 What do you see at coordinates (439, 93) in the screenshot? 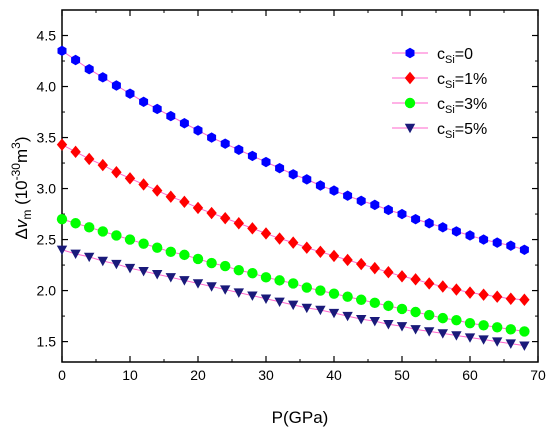
I see `legend: cSi=0 cSi=1% cSi=3% cSi=5%` at bounding box center [439, 93].